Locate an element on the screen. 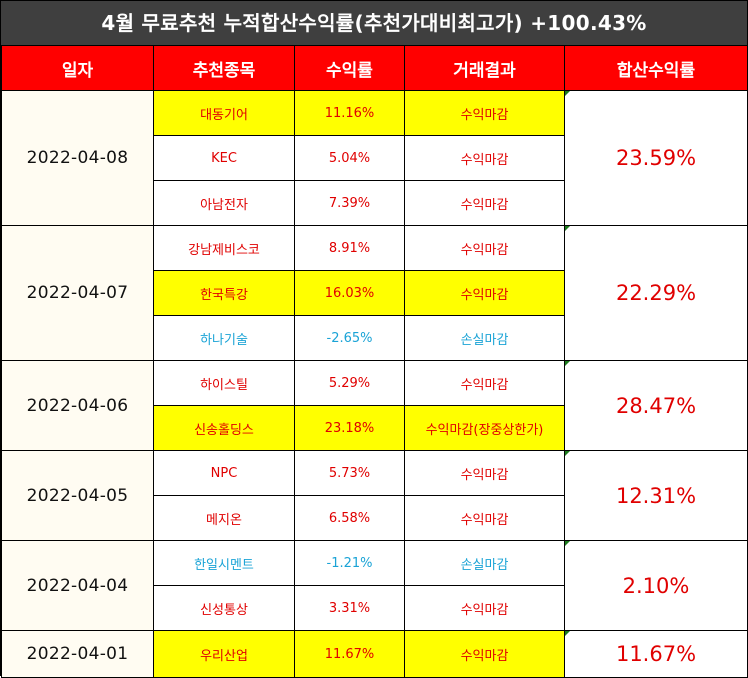  table-row: 2022-04-04 한일시멘트 -1.21% 손실마감 2.10% is located at coordinates (374, 585).